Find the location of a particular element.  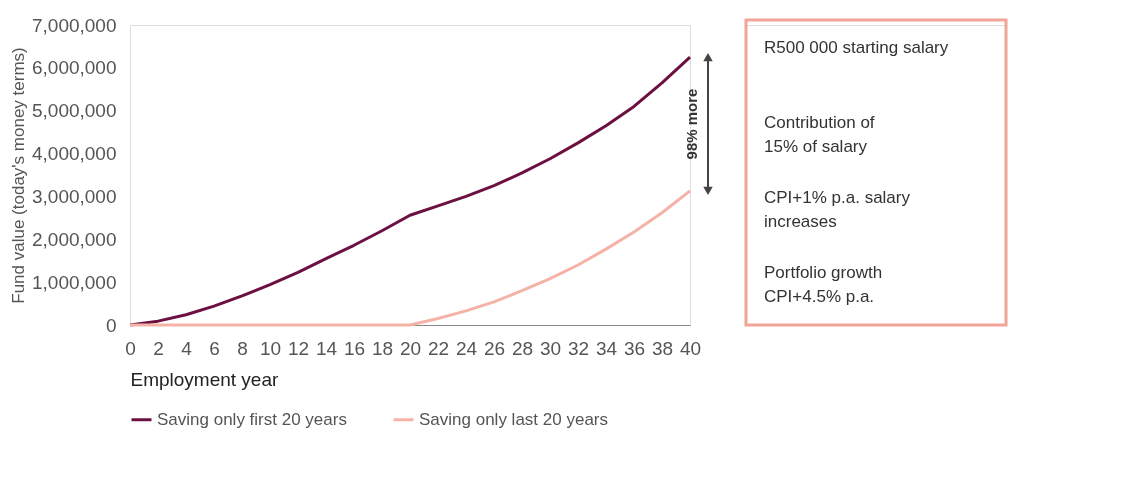

y-tick-label: 2,000,000 is located at coordinates (74, 239).